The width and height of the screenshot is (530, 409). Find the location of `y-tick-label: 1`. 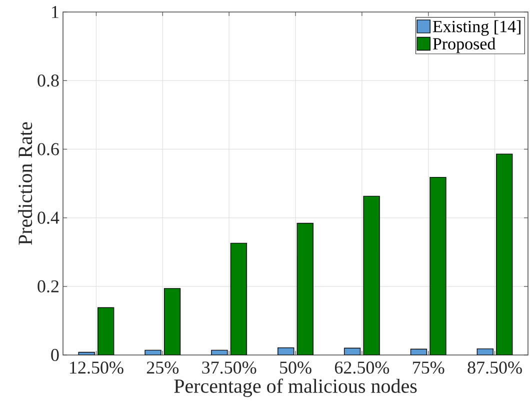

y-tick-label: 1 is located at coordinates (55, 12).